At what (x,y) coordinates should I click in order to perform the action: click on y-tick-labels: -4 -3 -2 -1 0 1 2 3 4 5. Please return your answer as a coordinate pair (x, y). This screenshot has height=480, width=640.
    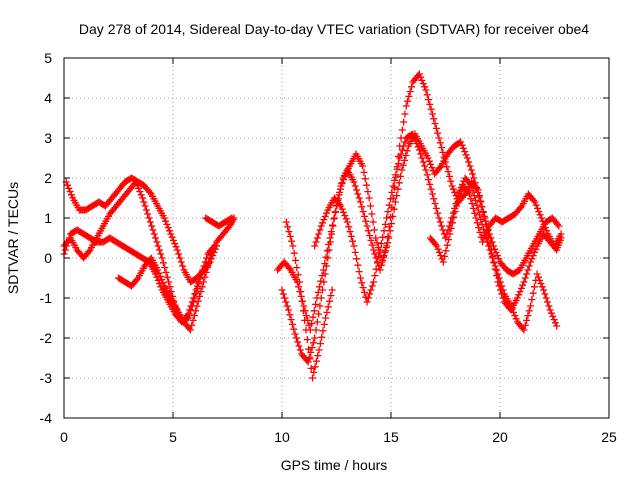
    Looking at the image, I should click on (46, 238).